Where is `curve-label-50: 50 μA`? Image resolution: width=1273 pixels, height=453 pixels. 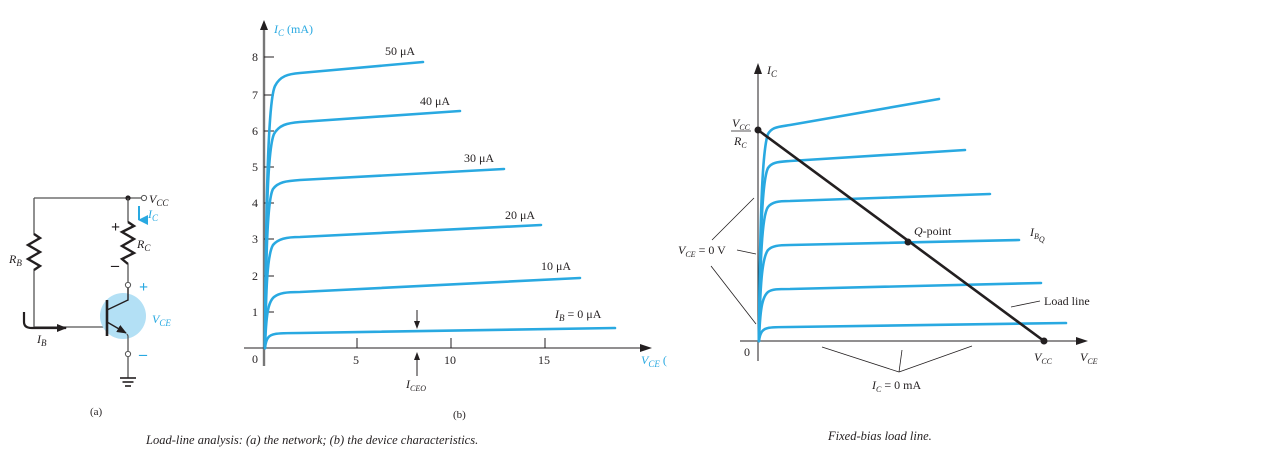 curve-label-50: 50 μA is located at coordinates (400, 51).